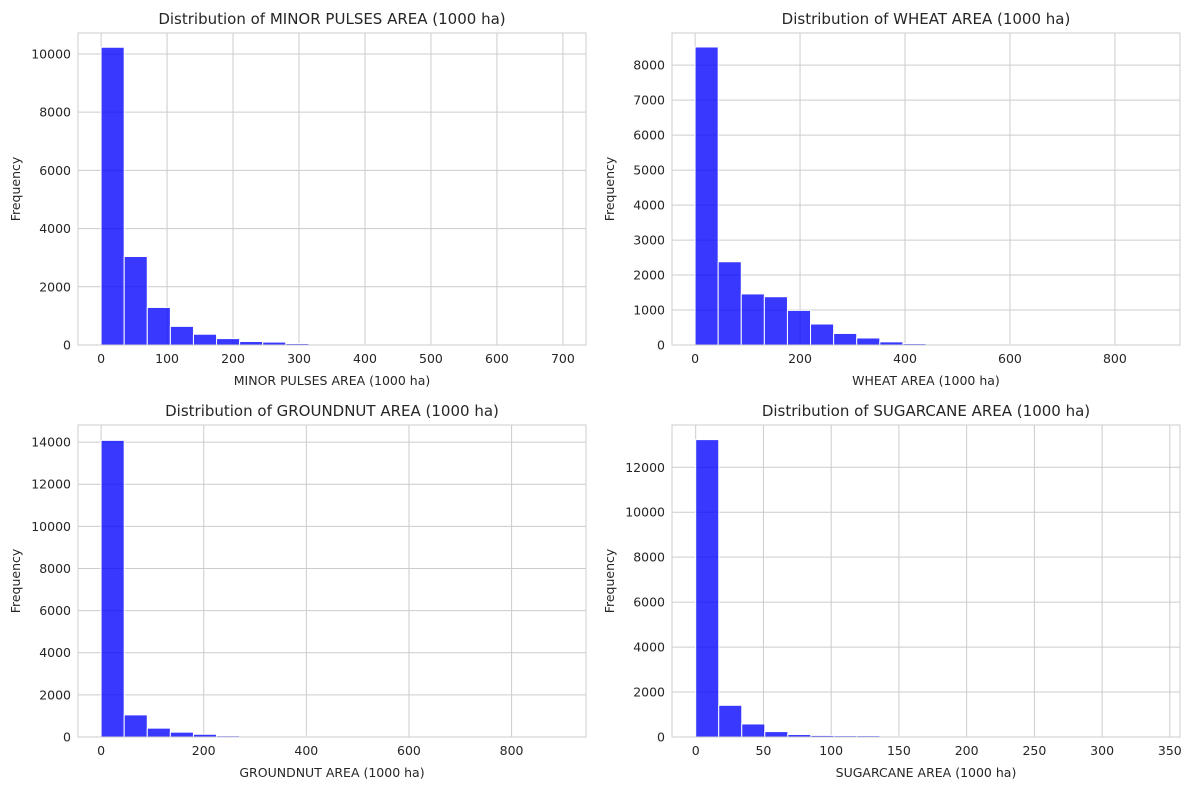 This screenshot has width=1187, height=790. Describe the element at coordinates (926, 19) in the screenshot. I see `chart-title: Distribution of WHEAT AREA (1000 ha)` at that location.